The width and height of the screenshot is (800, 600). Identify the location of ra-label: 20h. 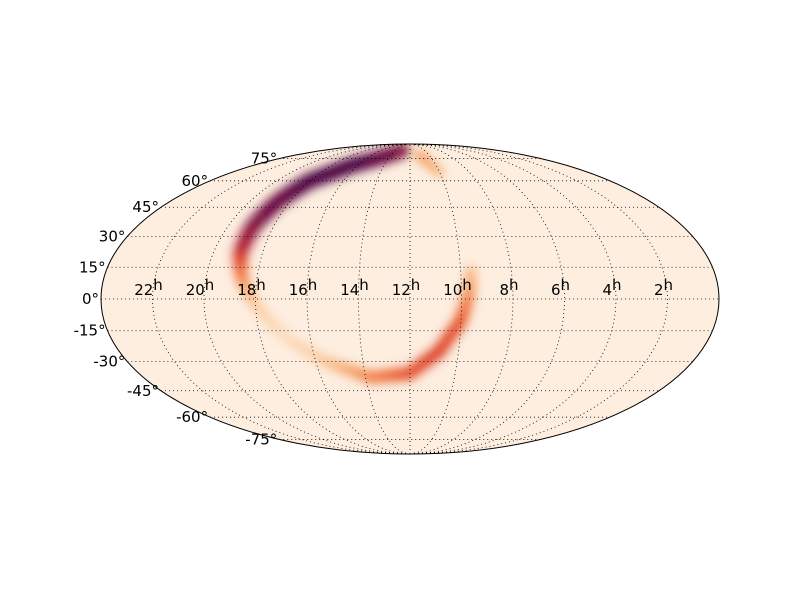
(200, 287).